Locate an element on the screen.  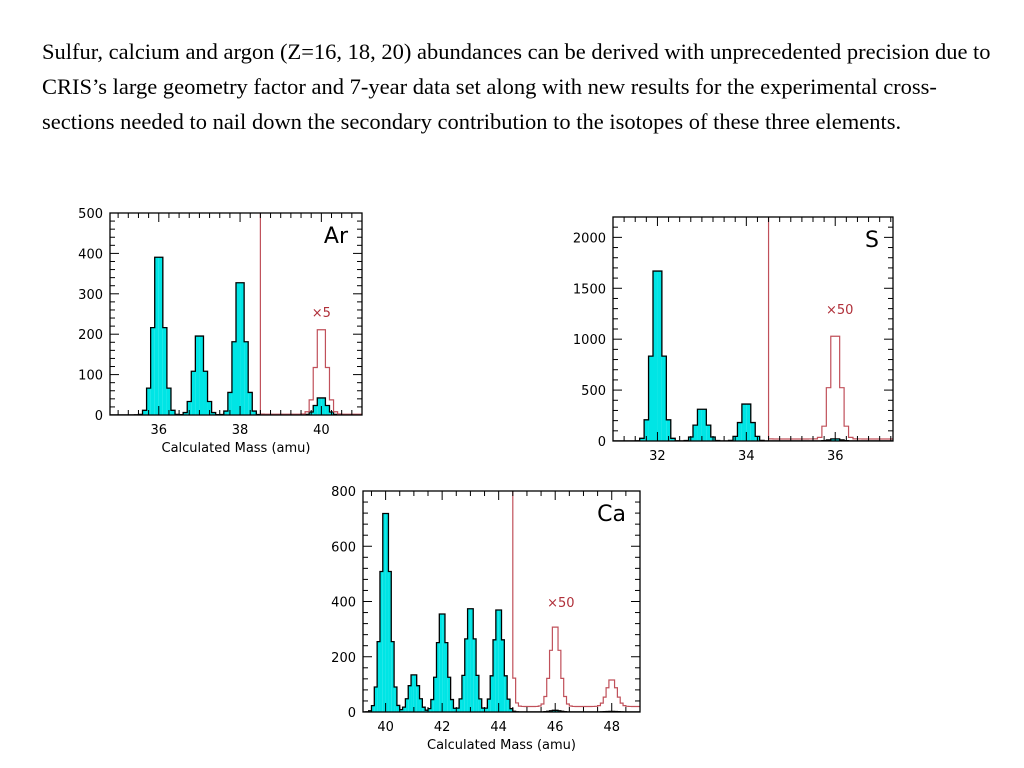
scale-factor-label: ×5 is located at coordinates (321, 313).